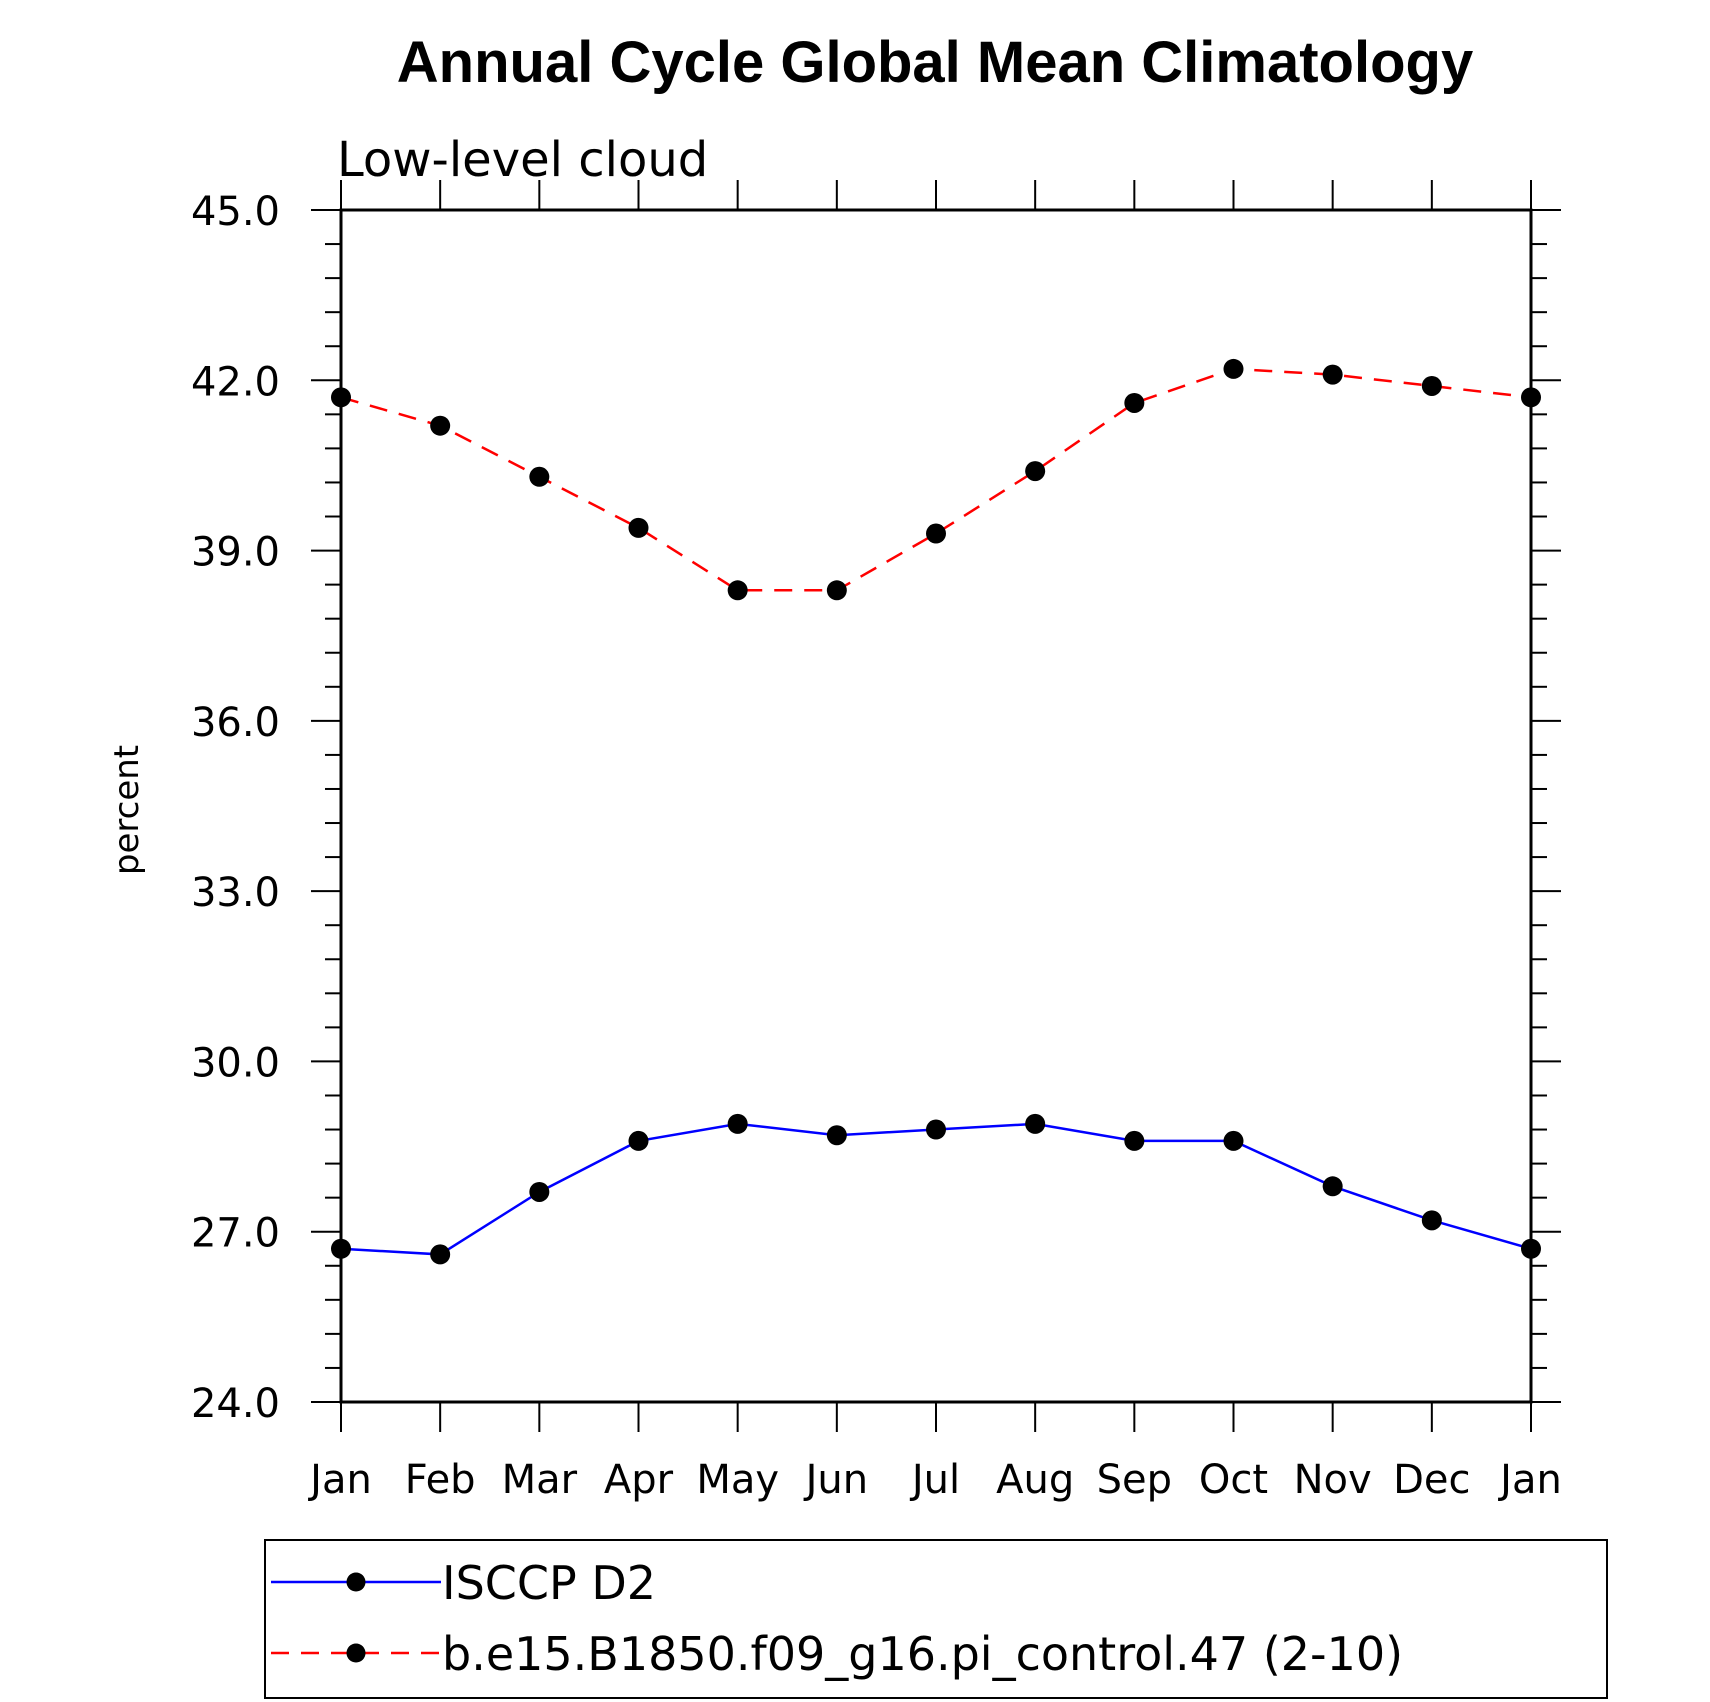  I want to click on y-tick-label: 24.0, so click(235, 1404).